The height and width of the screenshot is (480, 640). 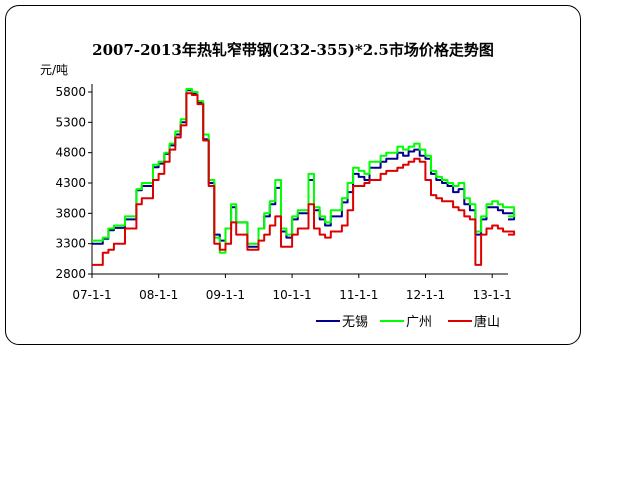 What do you see at coordinates (158, 295) in the screenshot?
I see `x-tick-label: 08-1-1` at bounding box center [158, 295].